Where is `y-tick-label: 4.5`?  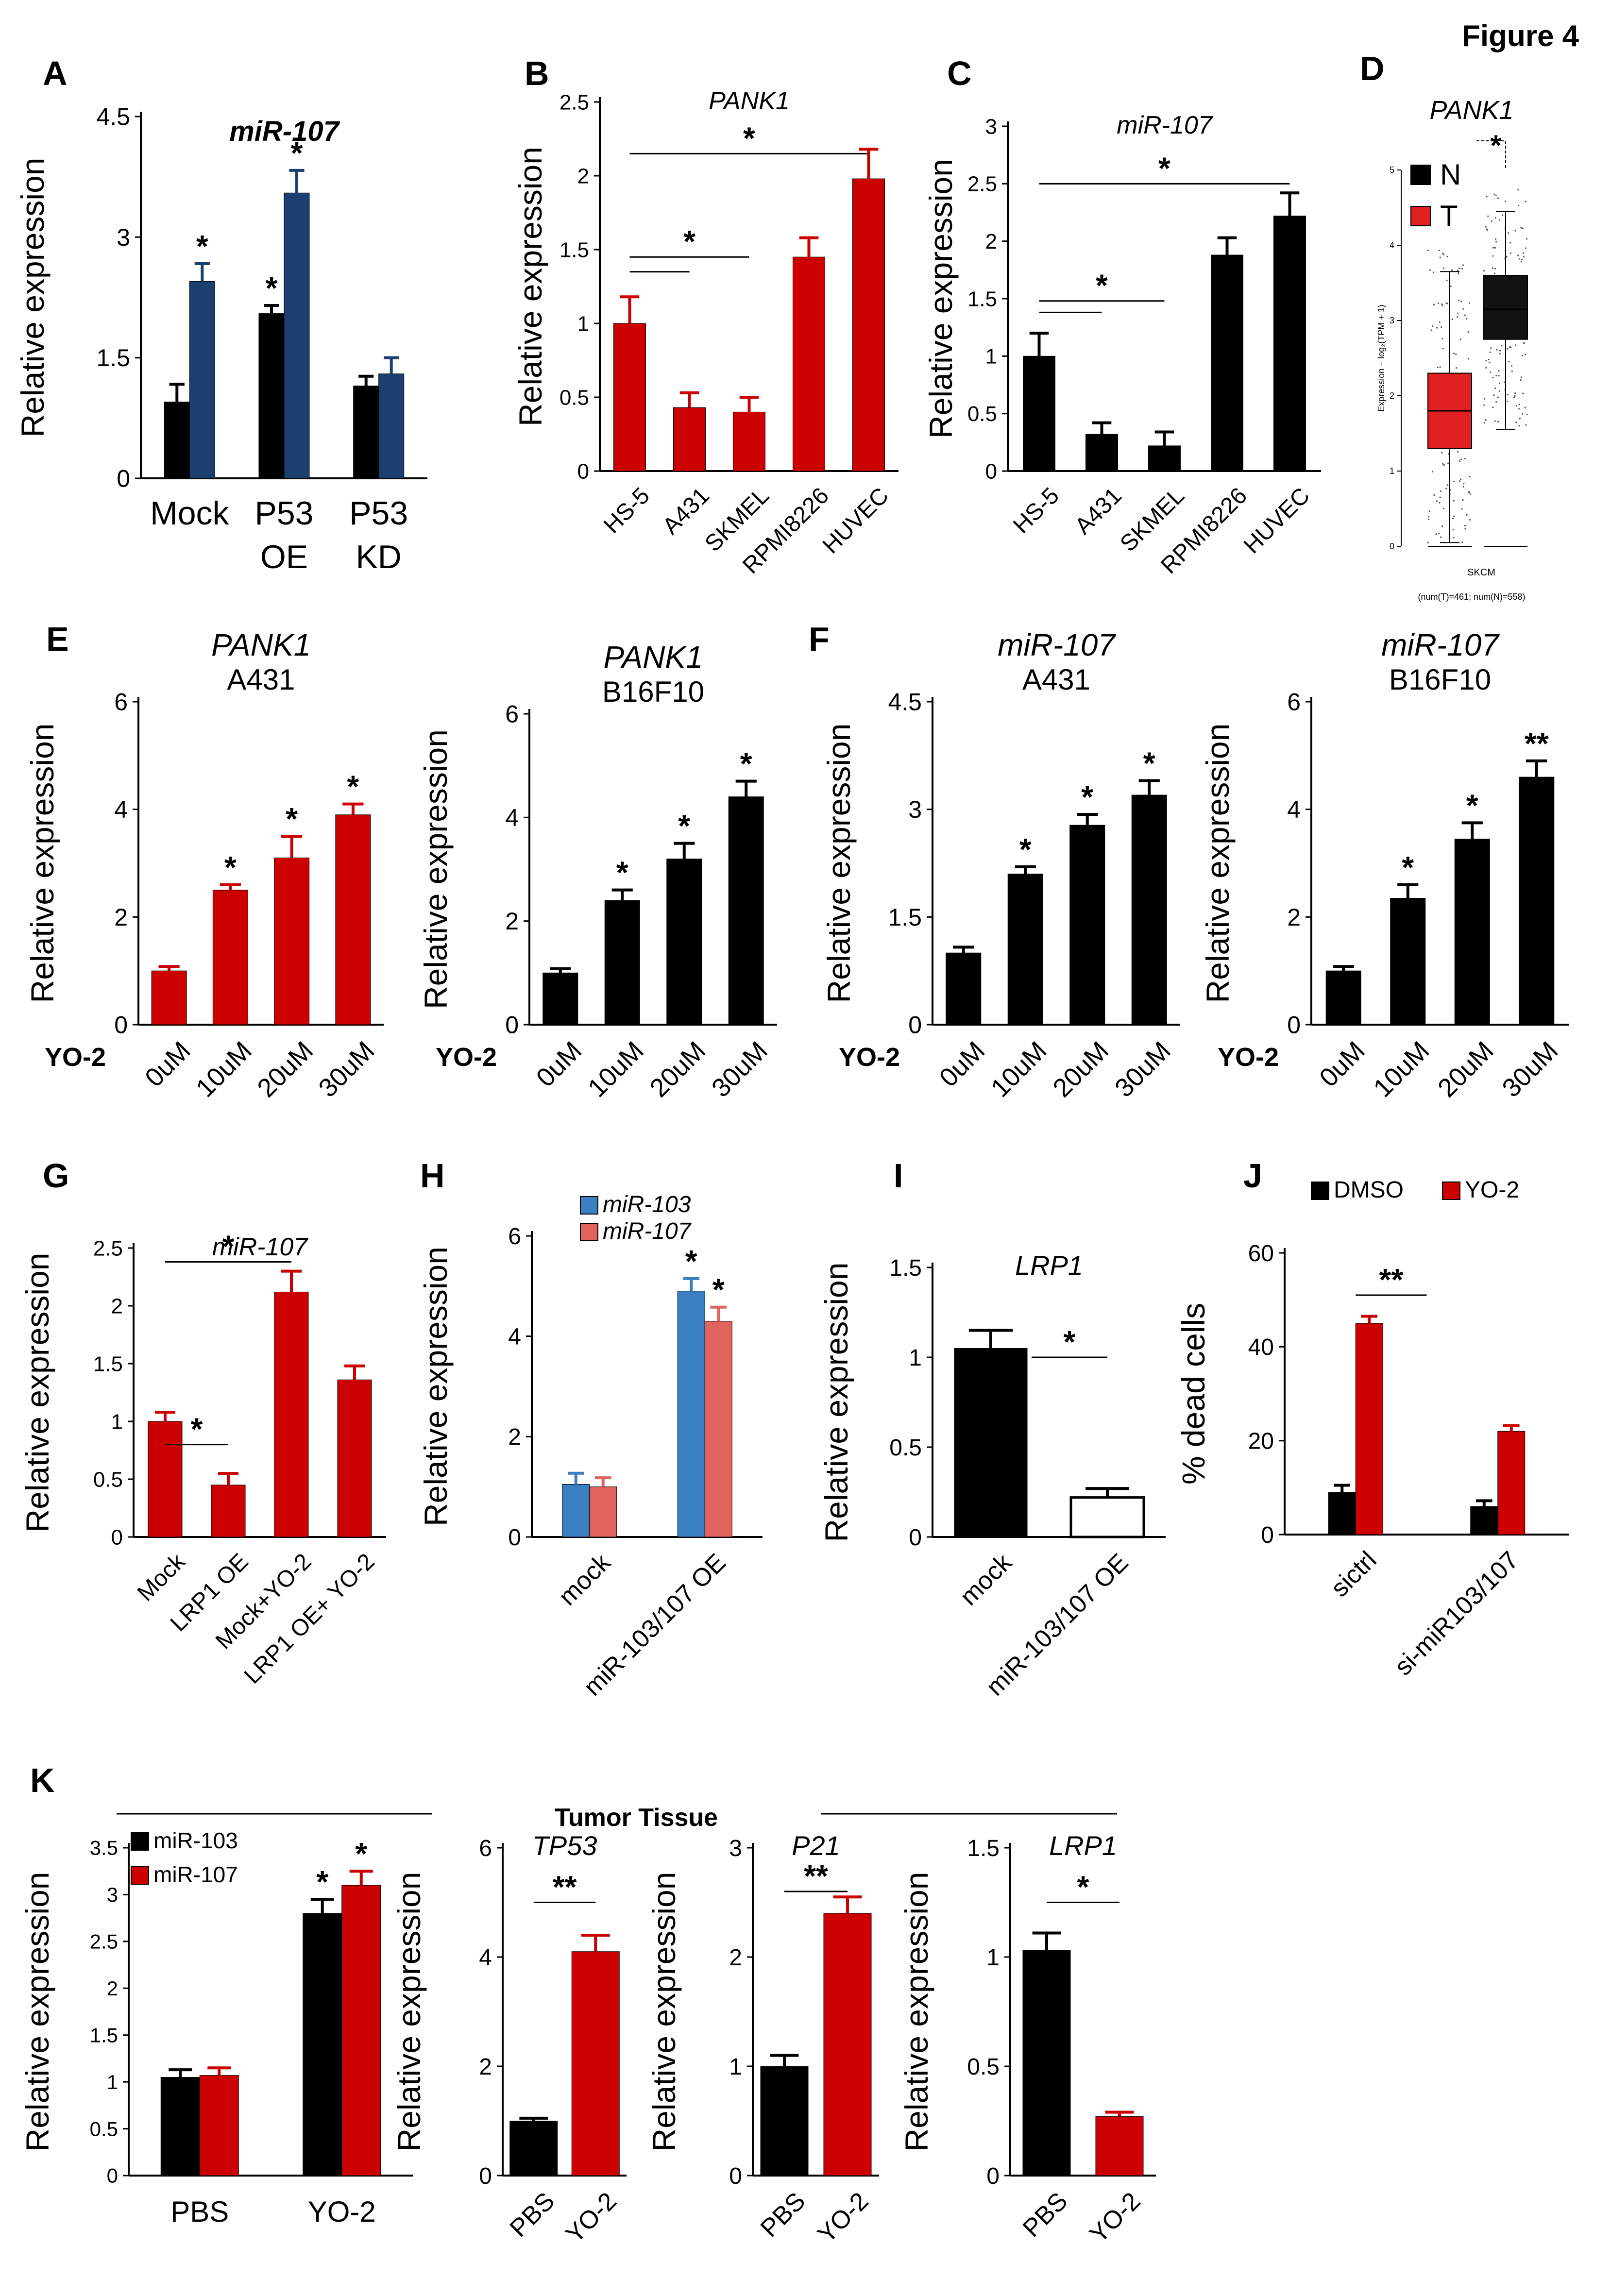 y-tick-label: 4.5 is located at coordinates (905, 703).